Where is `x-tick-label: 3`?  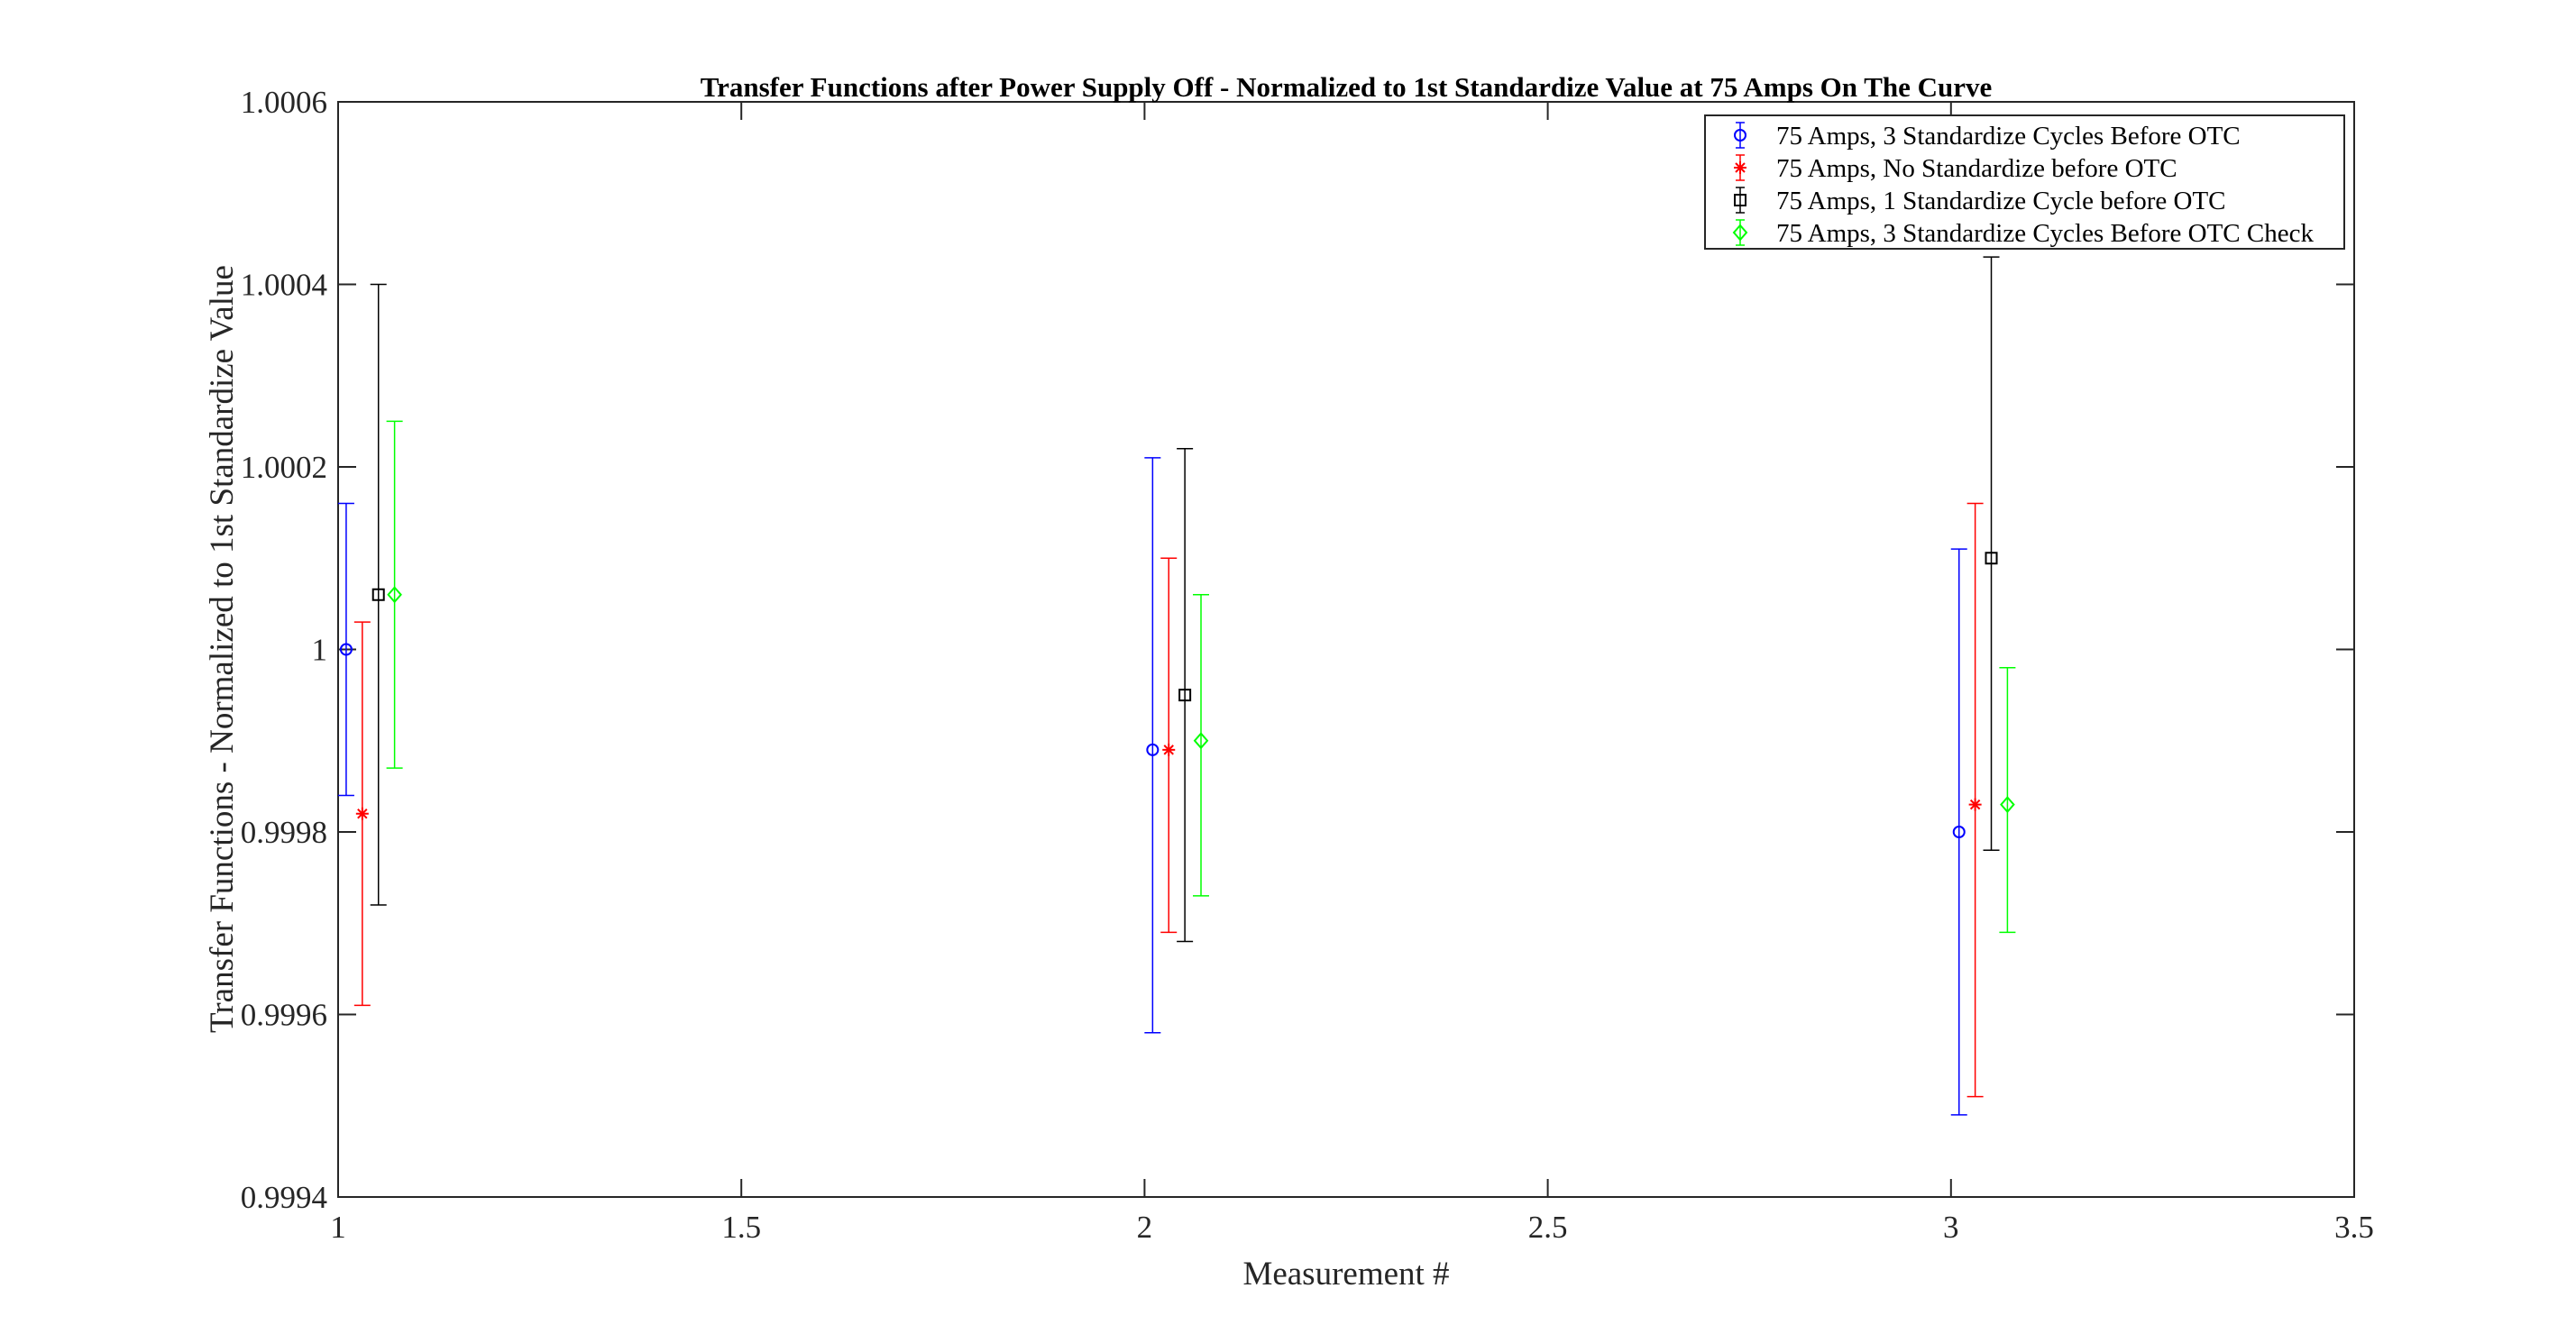 x-tick-label: 3 is located at coordinates (1951, 1227).